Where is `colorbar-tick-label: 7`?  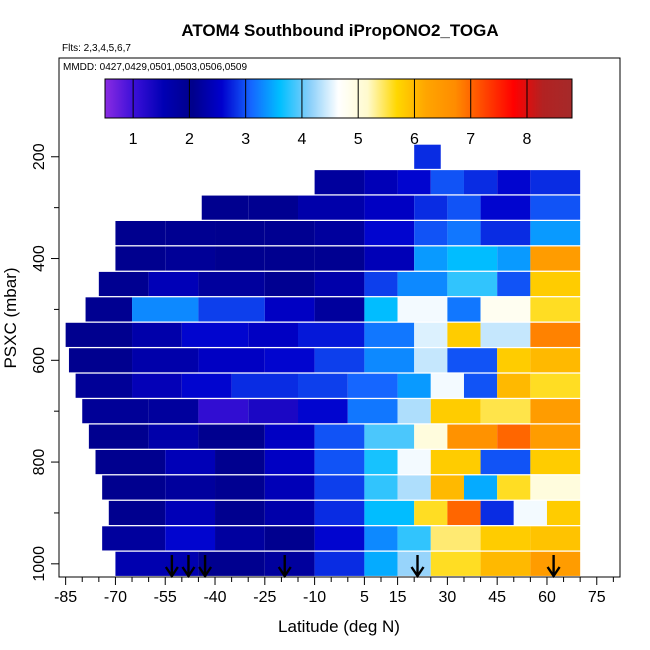 colorbar-tick-label: 7 is located at coordinates (470, 139).